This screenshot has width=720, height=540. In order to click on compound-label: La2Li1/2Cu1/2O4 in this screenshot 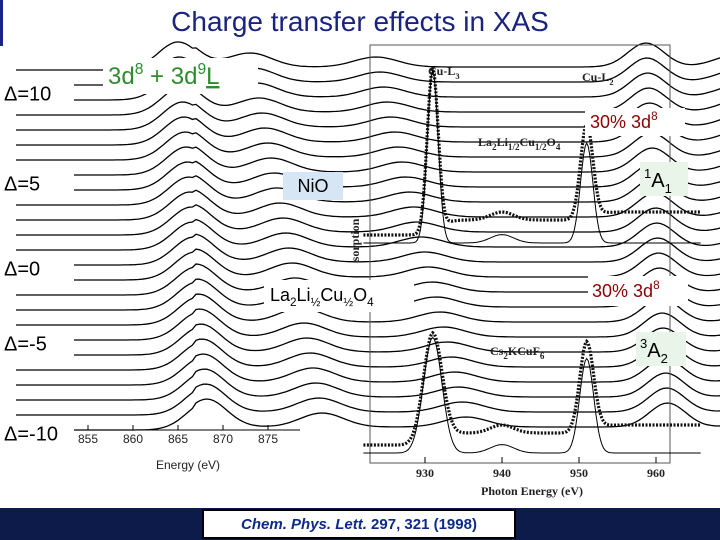, I will do `click(519, 143)`.